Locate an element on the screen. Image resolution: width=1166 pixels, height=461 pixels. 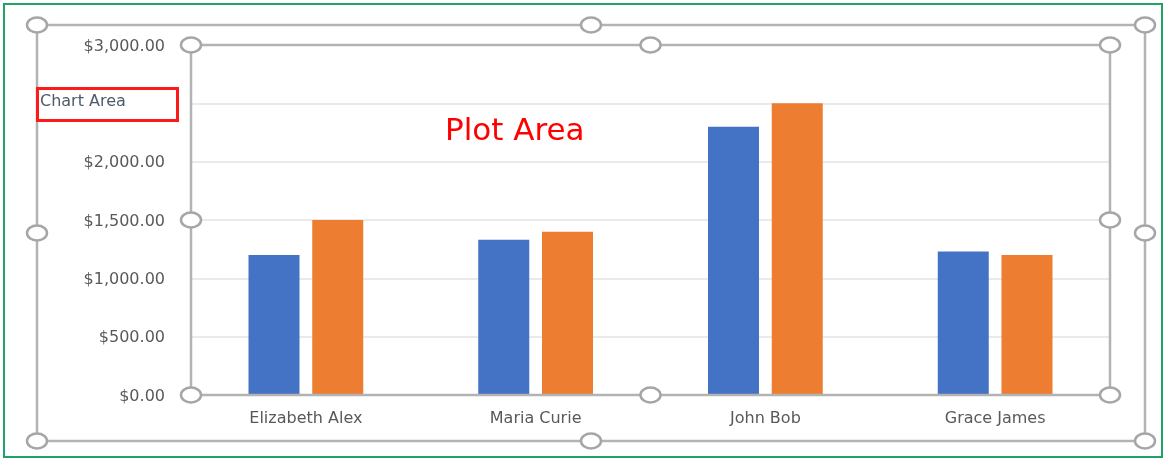
x-tick-label: John Bob is located at coordinates (764, 417).